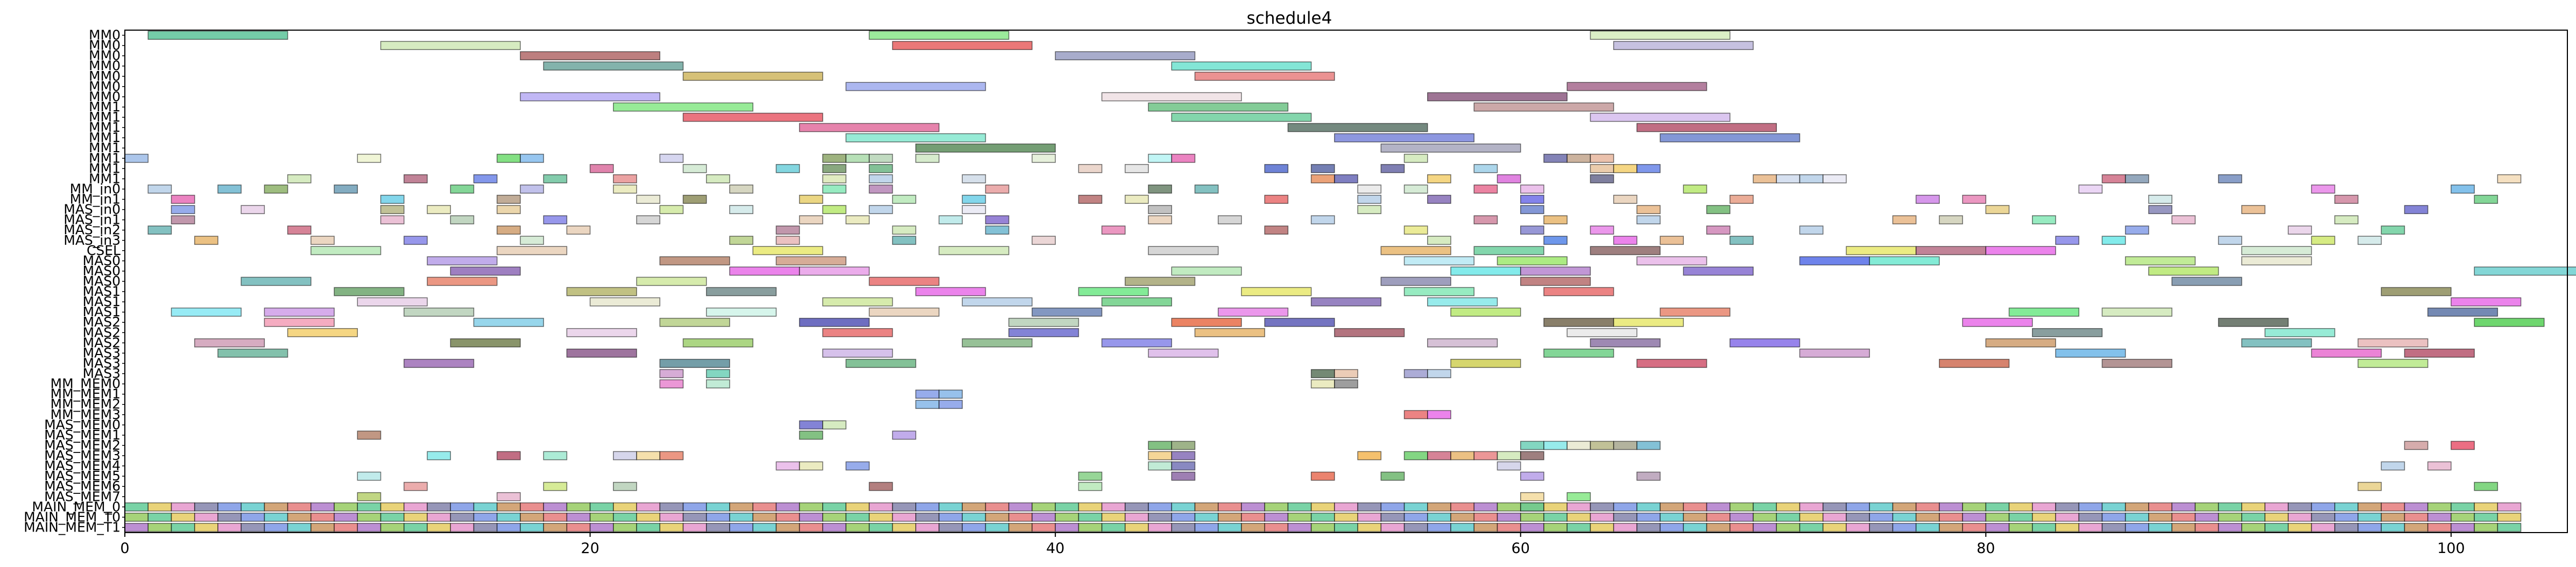  I want to click on row-label: MAS3, so click(102, 352).